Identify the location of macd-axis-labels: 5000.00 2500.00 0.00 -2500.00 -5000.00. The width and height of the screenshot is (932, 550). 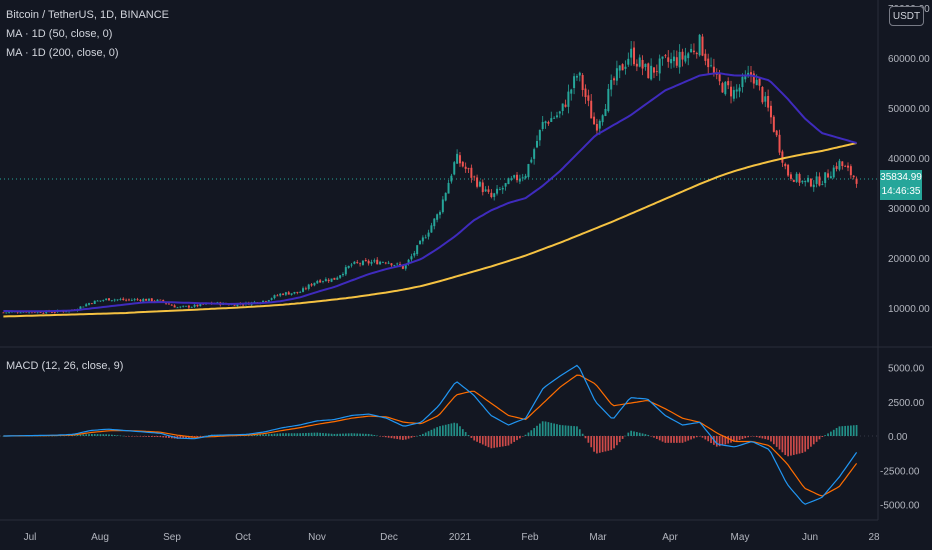
(902, 438).